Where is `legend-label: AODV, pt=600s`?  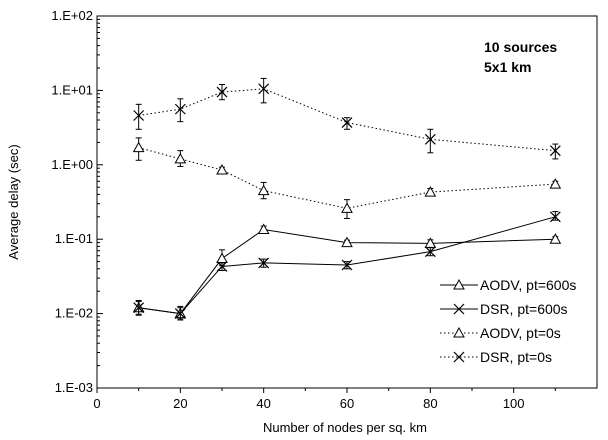
legend-label: AODV, pt=600s is located at coordinates (528, 285).